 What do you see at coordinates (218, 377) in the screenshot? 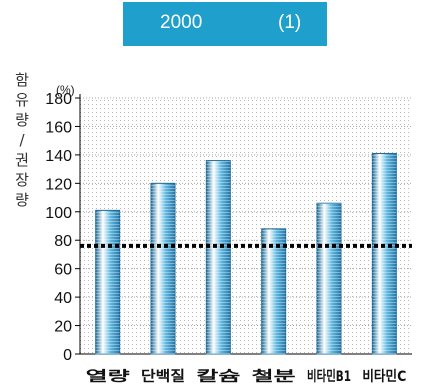
I see `x-tick-label: 칼슘` at bounding box center [218, 377].